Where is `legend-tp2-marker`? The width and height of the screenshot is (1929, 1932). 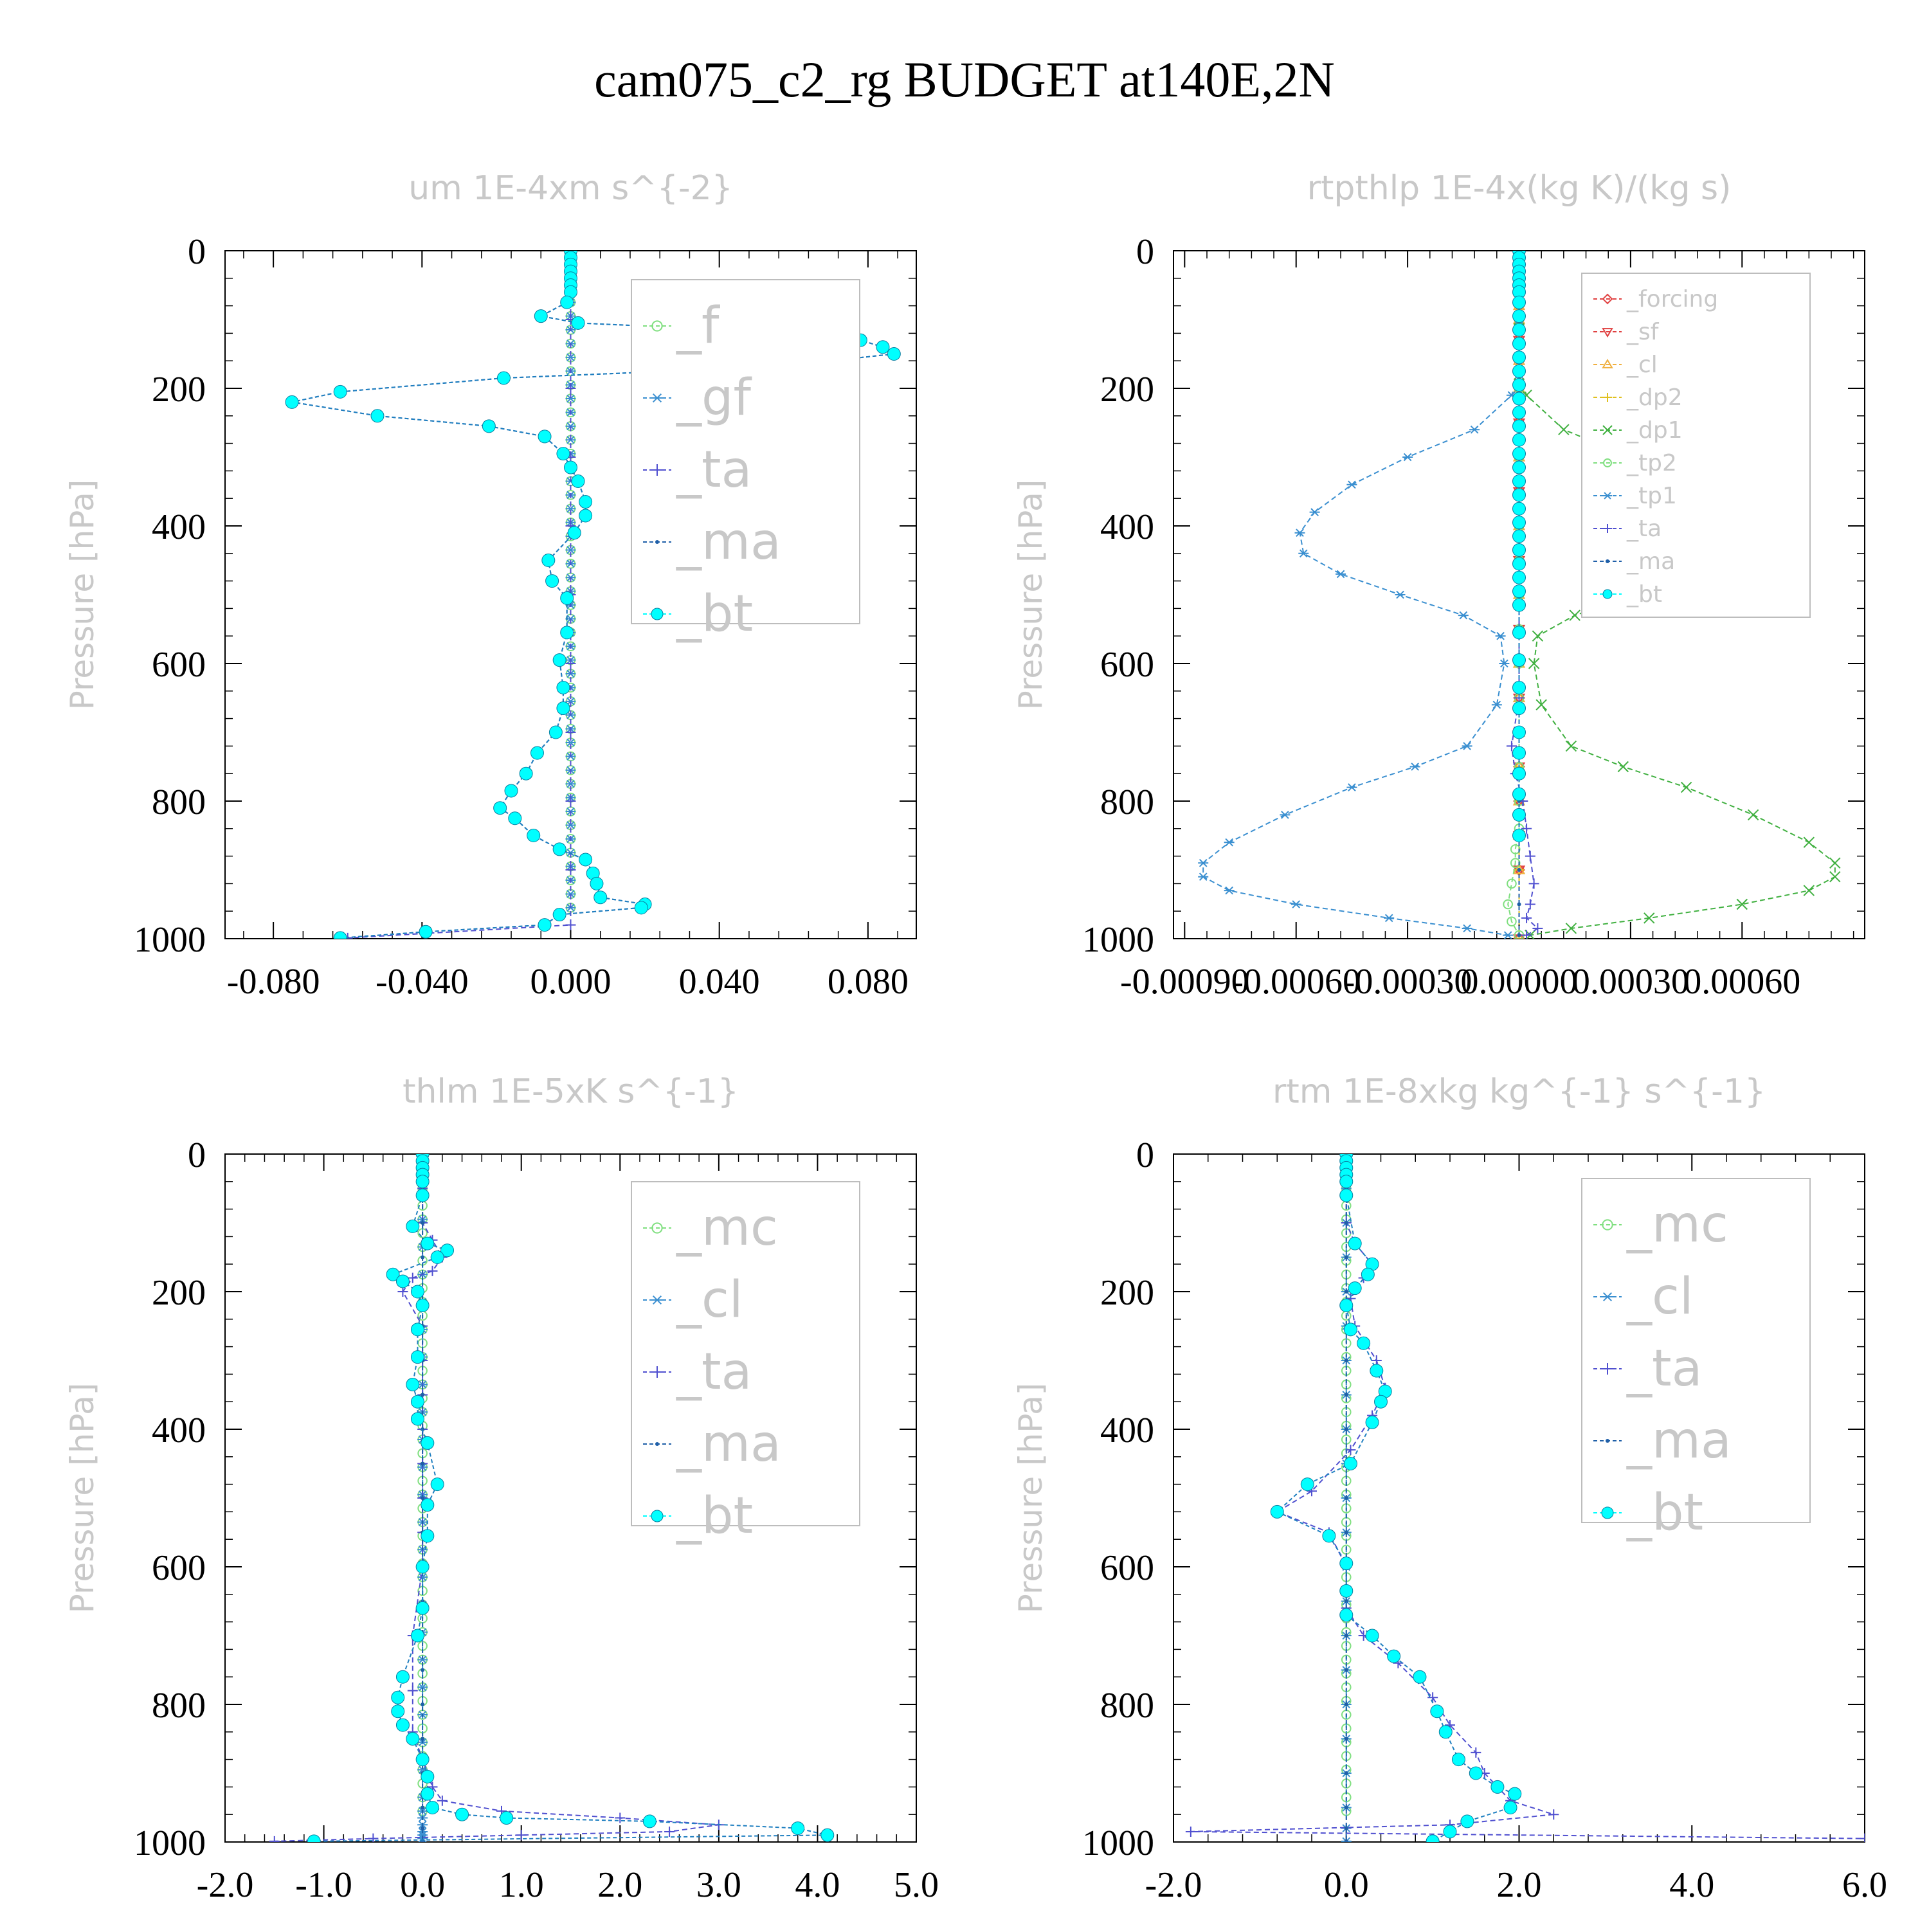
legend-tp2-marker is located at coordinates (1607, 462).